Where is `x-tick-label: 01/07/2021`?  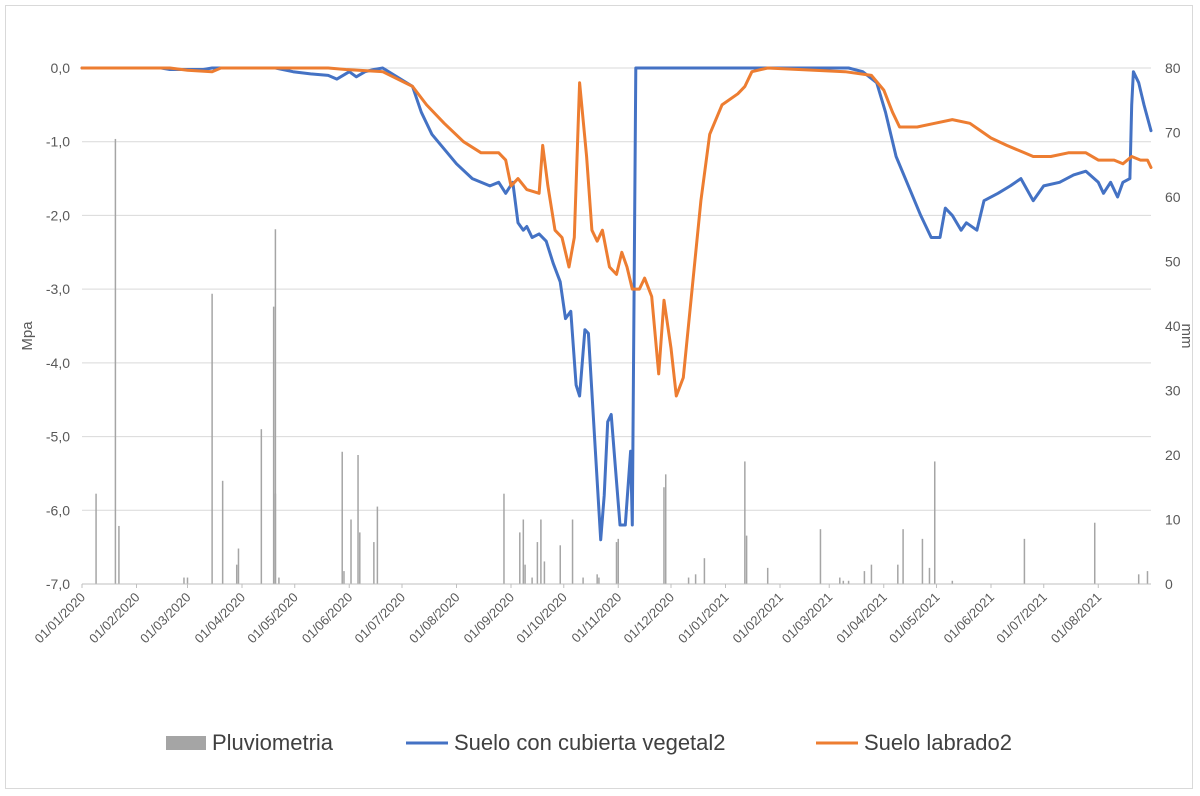
x-tick-label: 01/07/2021 is located at coordinates (1021, 618).